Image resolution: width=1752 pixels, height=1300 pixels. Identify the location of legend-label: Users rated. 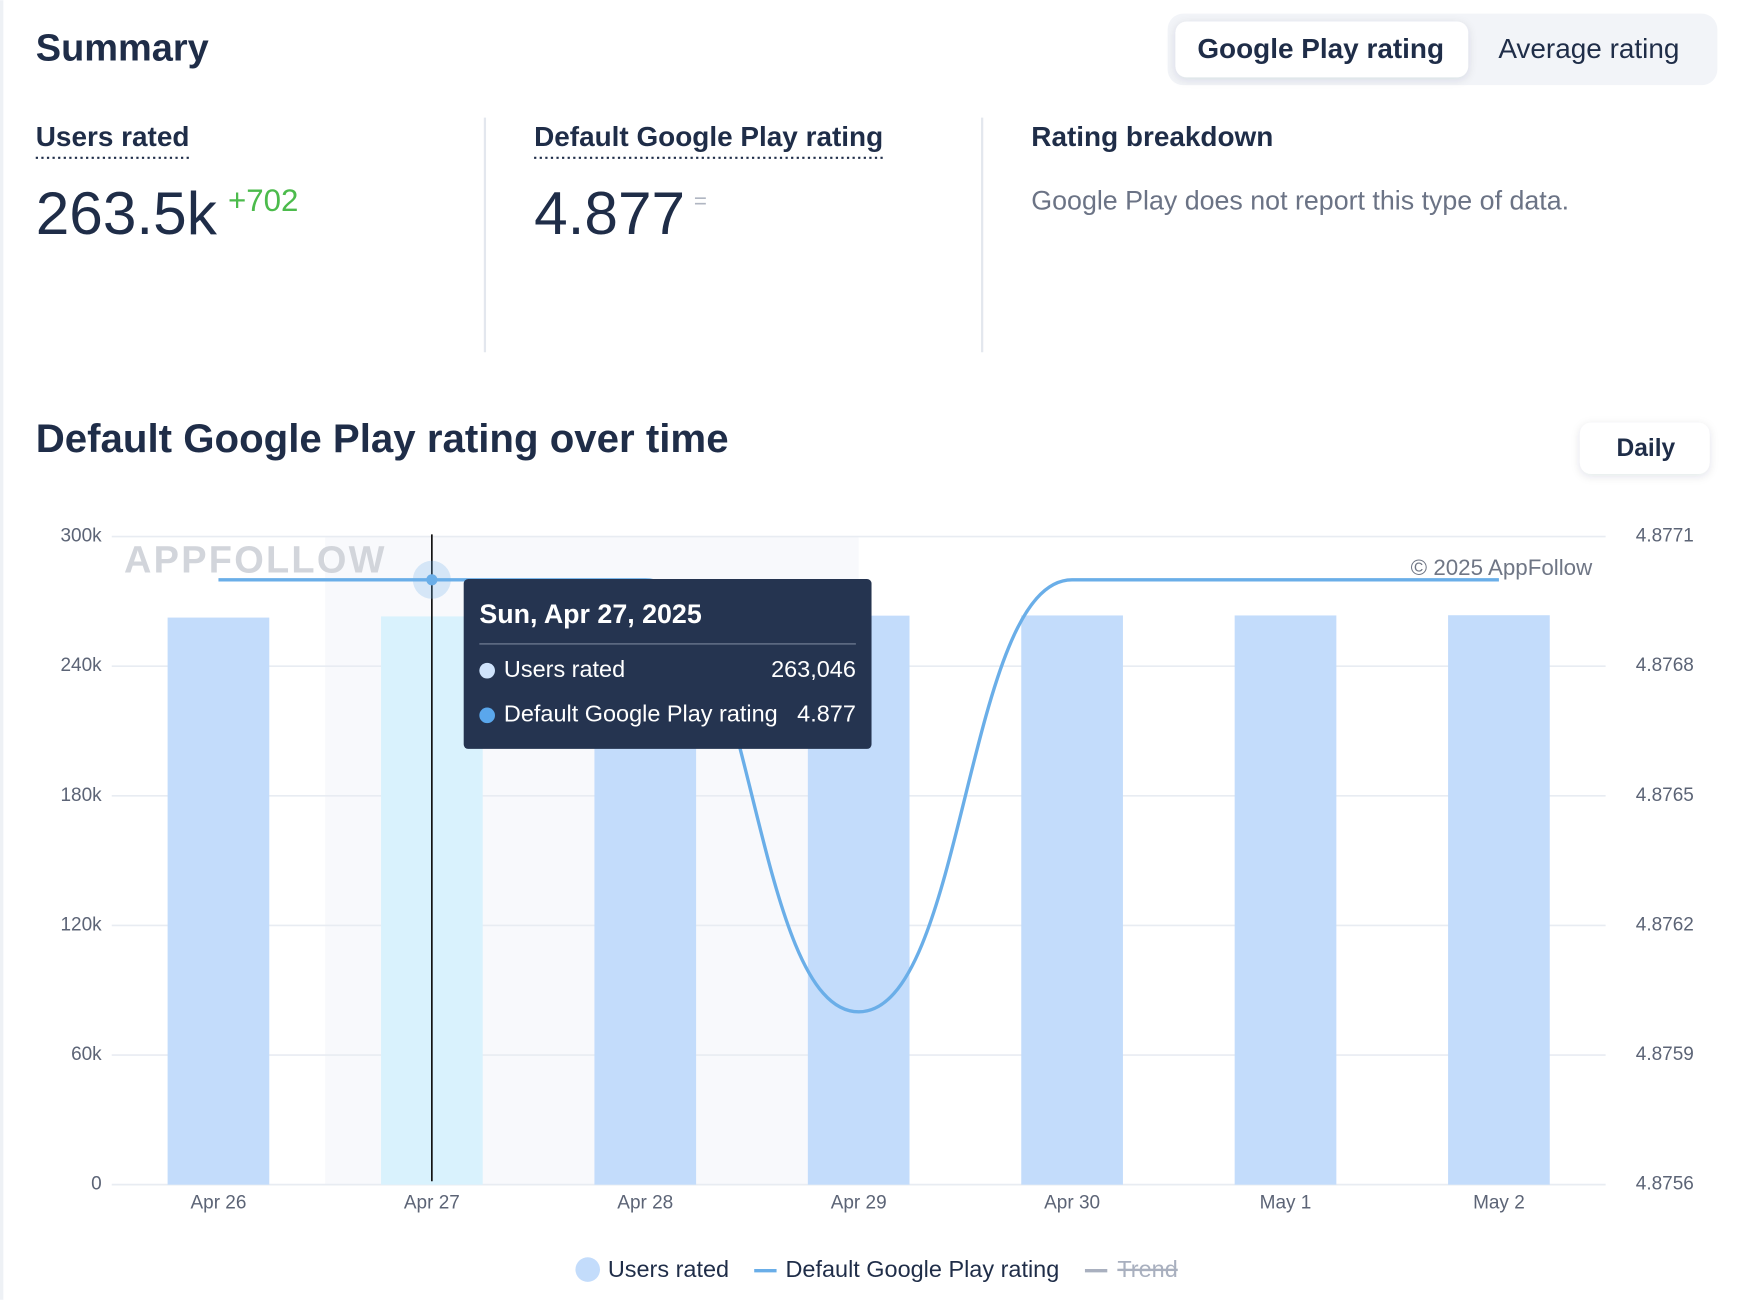
(668, 1269).